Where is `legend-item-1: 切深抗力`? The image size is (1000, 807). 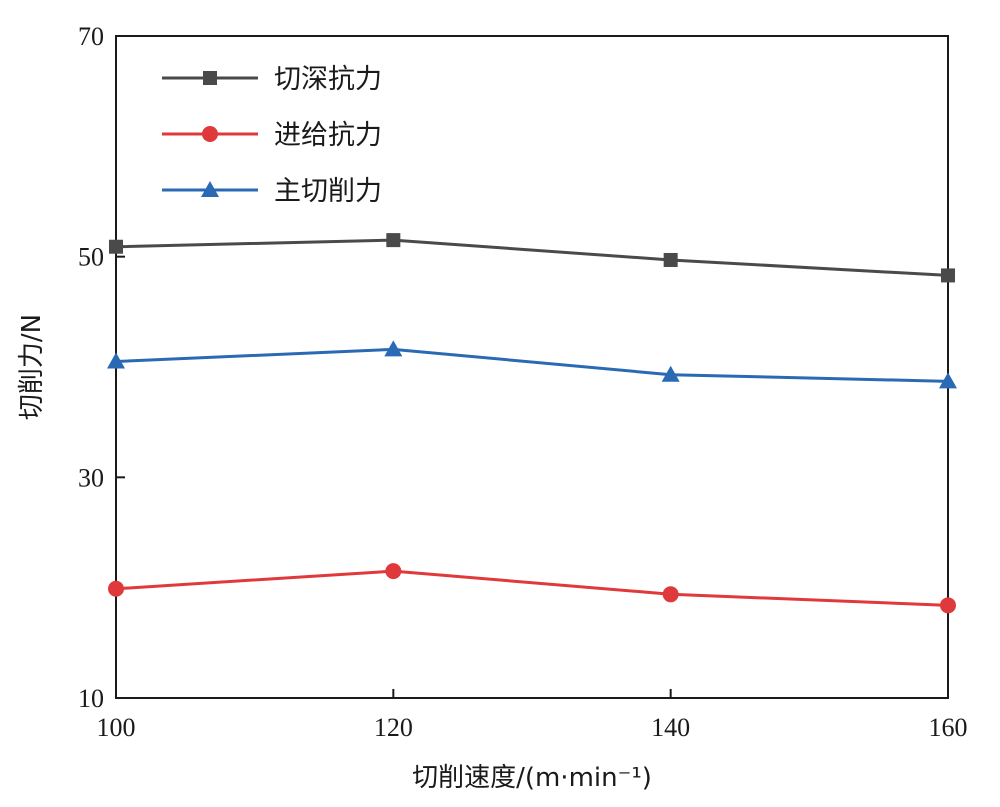 legend-item-1: 切深抗力 is located at coordinates (272, 79).